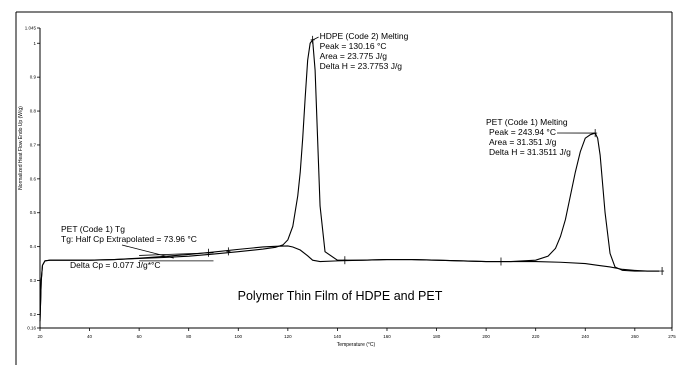  What do you see at coordinates (340, 296) in the screenshot?
I see `chart-title: Polymer Thin Film of HDPE and PET` at bounding box center [340, 296].